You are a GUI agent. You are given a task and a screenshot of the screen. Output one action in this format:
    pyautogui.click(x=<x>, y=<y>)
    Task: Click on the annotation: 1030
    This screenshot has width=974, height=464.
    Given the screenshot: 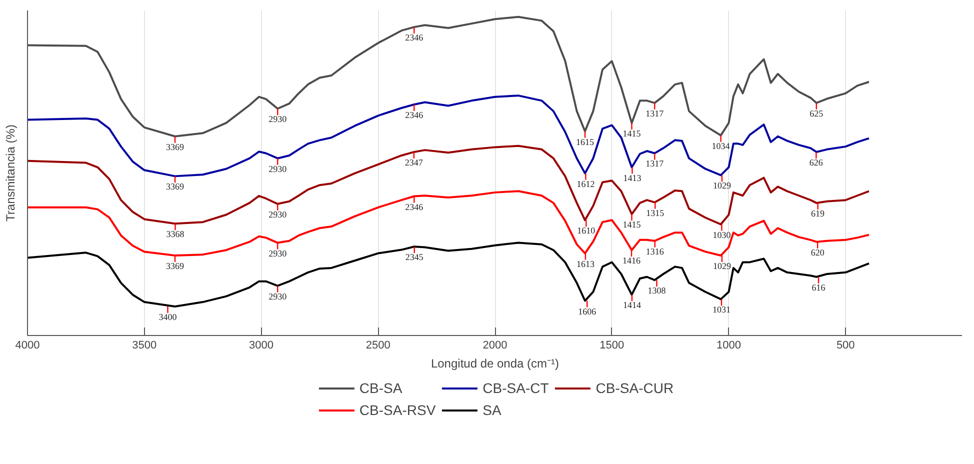 What is the action you would take?
    pyautogui.click(x=722, y=235)
    